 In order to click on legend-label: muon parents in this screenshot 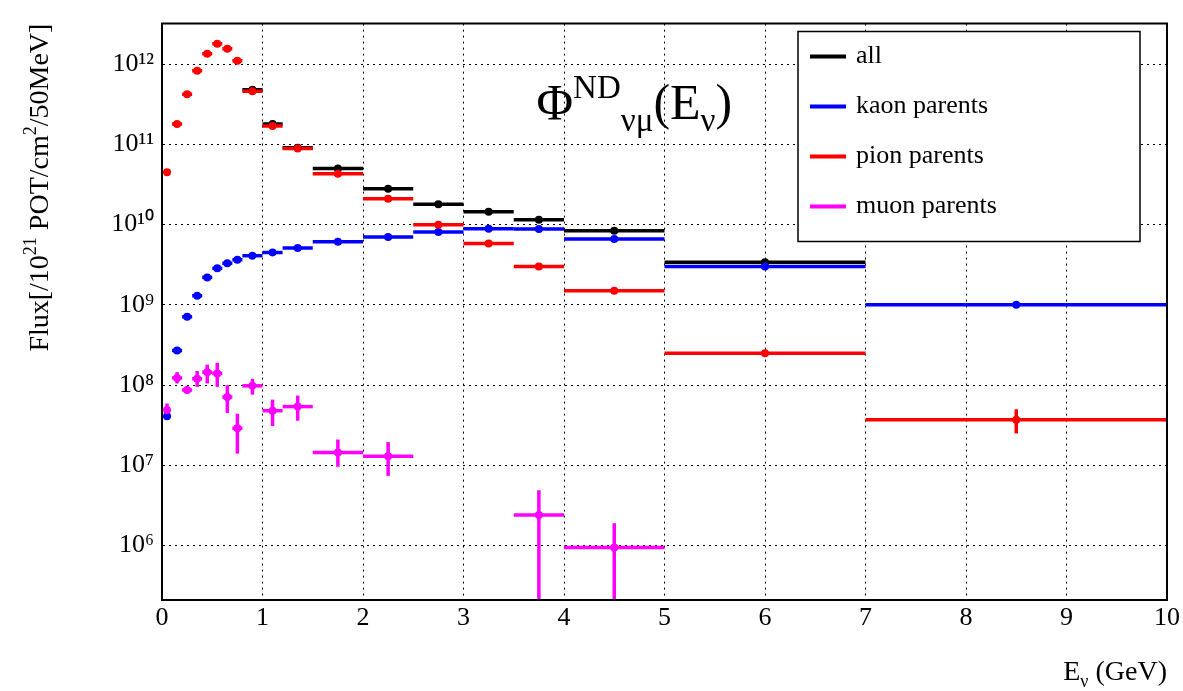, I will do `click(926, 205)`.